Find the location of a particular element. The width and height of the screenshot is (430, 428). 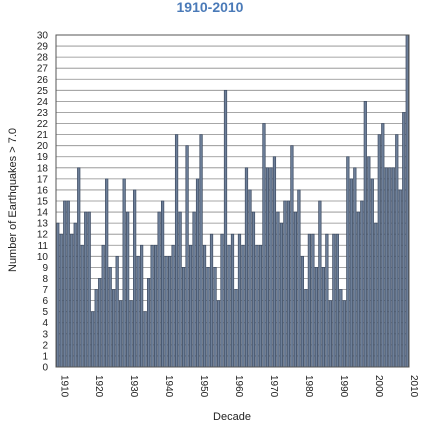

y-tick-label: 29 is located at coordinates (43, 47).